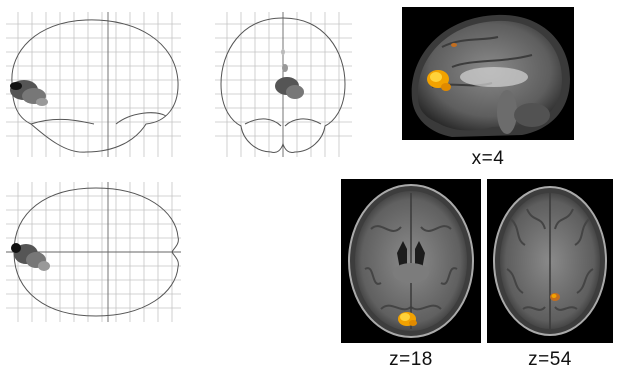 The width and height of the screenshot is (617, 376). I want to click on brainstem, so click(507, 112).